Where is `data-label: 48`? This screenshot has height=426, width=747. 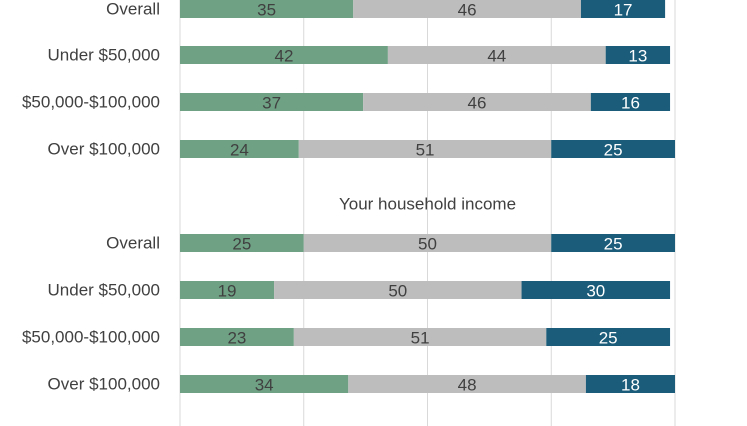 data-label: 48 is located at coordinates (467, 385).